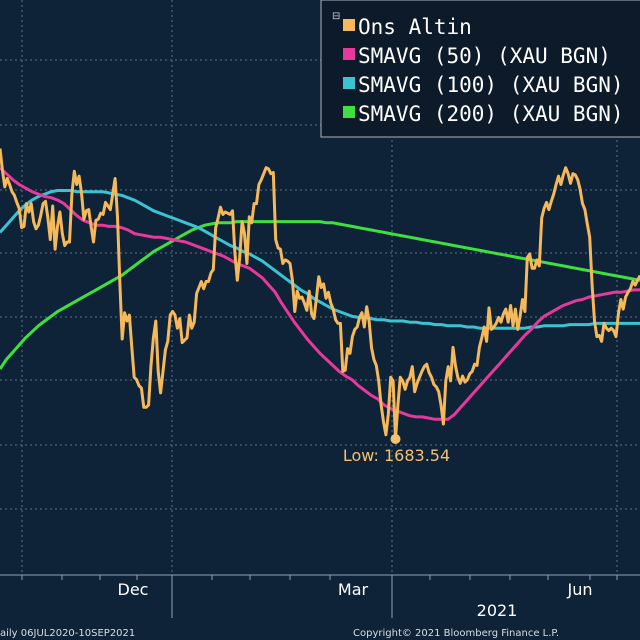 The height and width of the screenshot is (640, 640). What do you see at coordinates (336, 16) in the screenshot?
I see `legend-toggle-icon: ⊟` at bounding box center [336, 16].